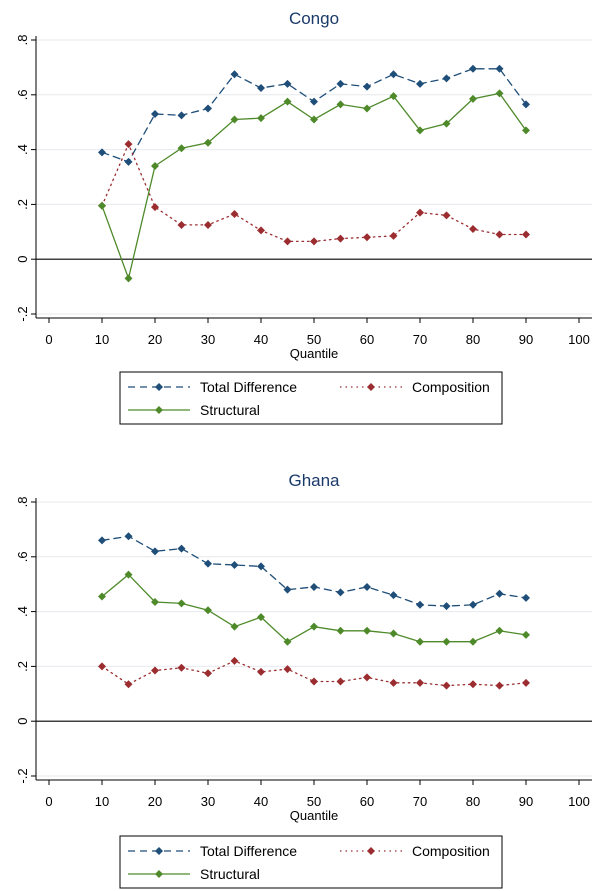 This screenshot has width=600, height=891. I want to click on chart-title: Congo, so click(314, 18).